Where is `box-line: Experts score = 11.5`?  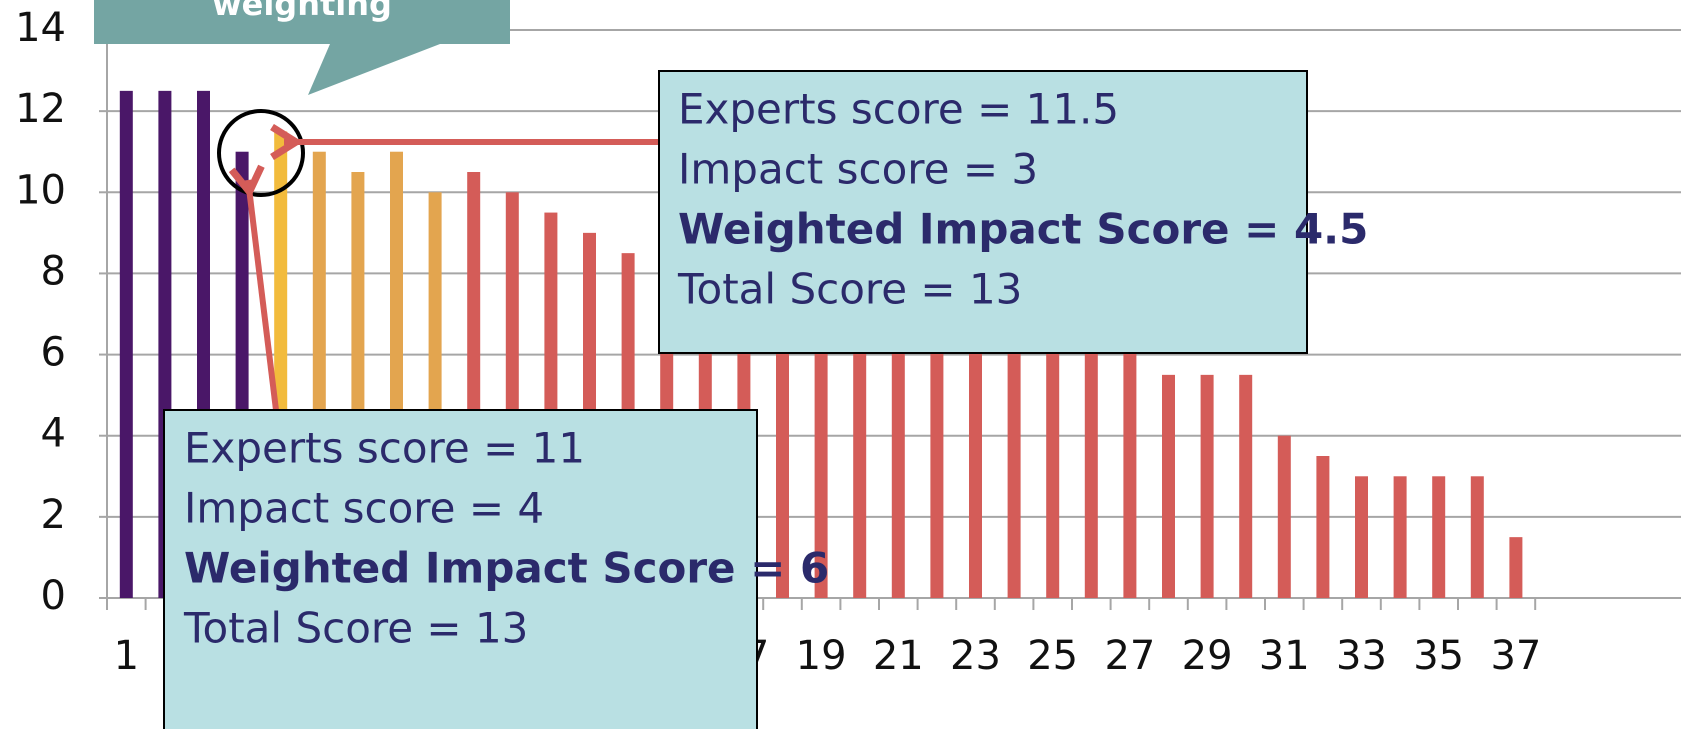
box-line: Experts score = 11.5 is located at coordinates (898, 109).